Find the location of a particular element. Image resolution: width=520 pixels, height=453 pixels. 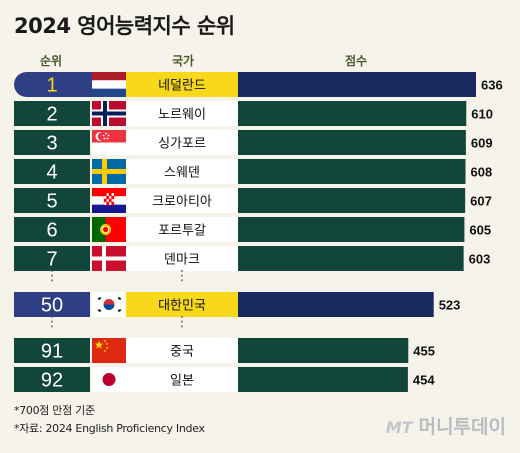

country-label: 일본 is located at coordinates (182, 381).